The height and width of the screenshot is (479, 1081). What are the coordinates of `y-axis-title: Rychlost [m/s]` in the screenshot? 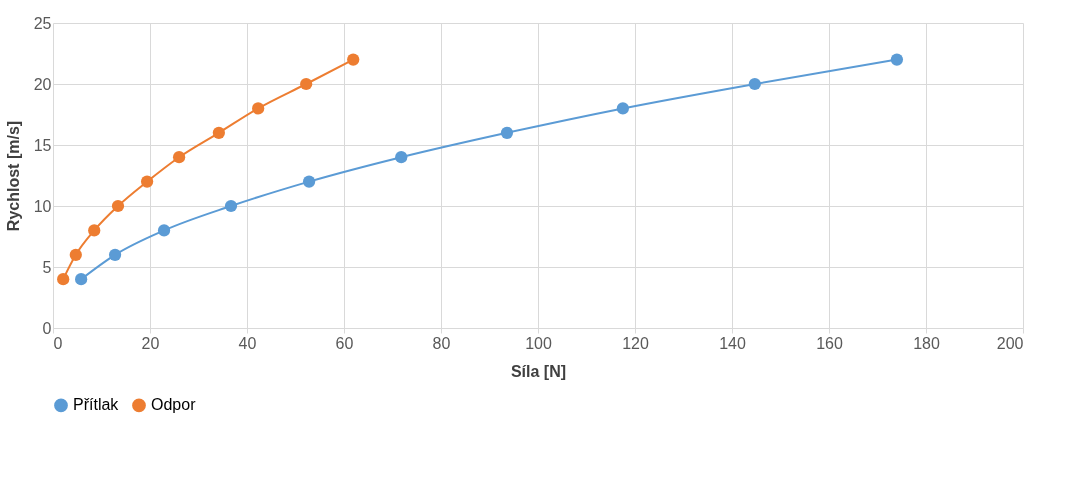 It's located at (13, 176).